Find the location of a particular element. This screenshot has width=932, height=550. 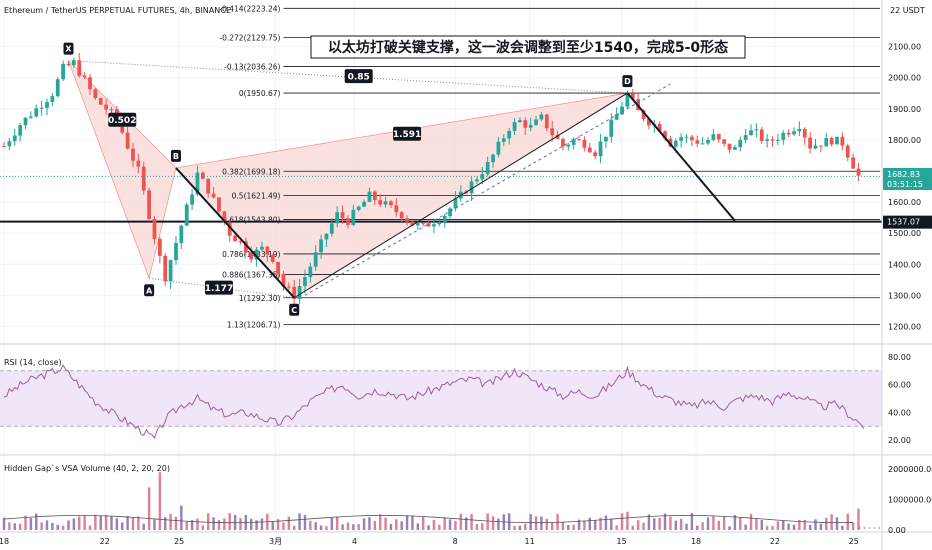

time-tick: 4 is located at coordinates (354, 541).